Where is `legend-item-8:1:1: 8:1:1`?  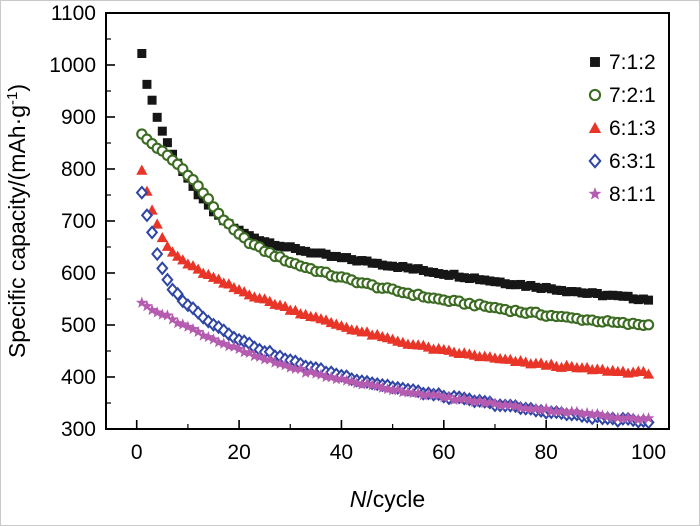 legend-item-8:1:1: 8:1:1 is located at coordinates (622, 194).